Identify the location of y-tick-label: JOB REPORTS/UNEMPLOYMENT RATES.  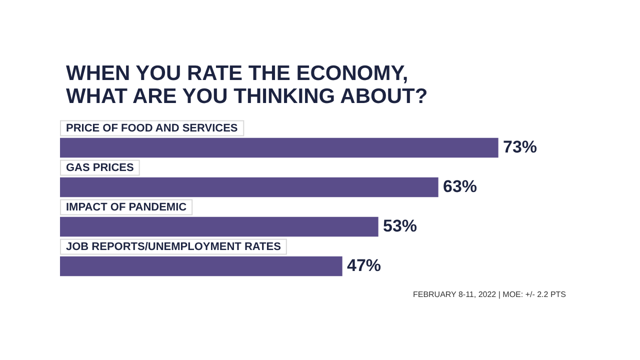
(173, 246).